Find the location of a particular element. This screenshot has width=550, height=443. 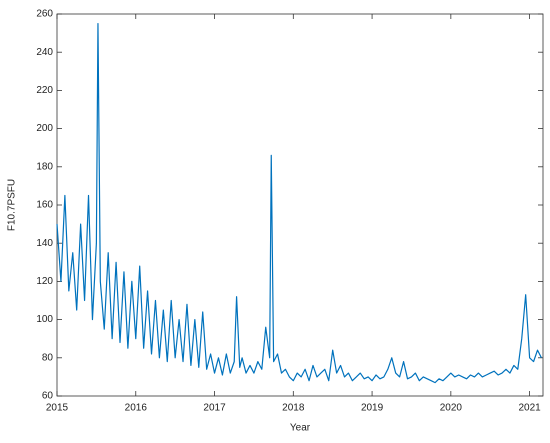

x-tick-label: 2018 is located at coordinates (293, 408).